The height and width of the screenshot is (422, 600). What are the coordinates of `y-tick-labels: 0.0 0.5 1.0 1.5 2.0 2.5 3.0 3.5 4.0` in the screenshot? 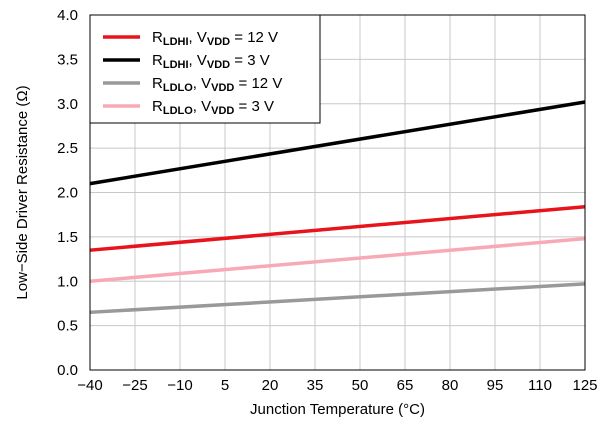 It's located at (67, 193).